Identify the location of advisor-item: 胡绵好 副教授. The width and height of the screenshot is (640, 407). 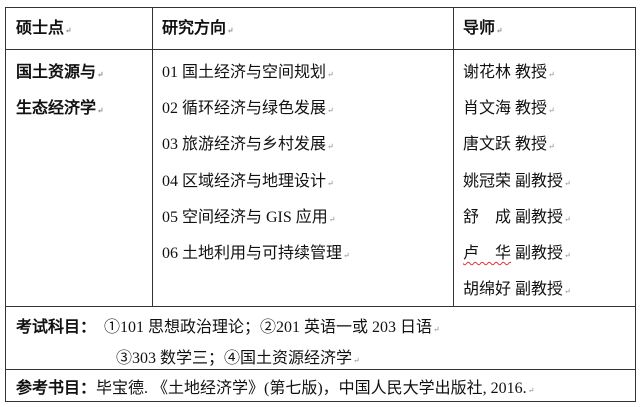
(517, 291).